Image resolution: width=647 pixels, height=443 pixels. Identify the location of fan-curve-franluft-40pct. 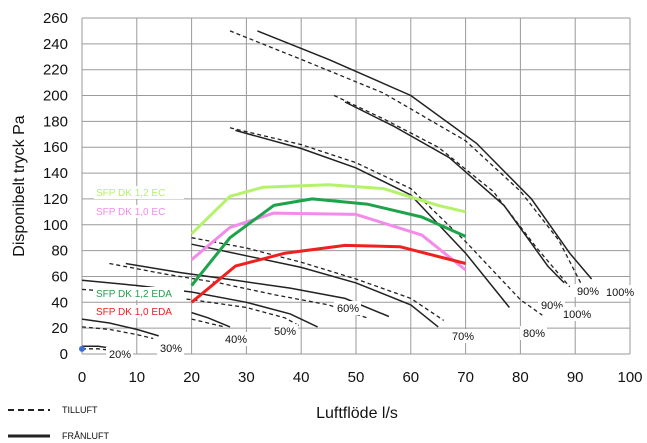
(211, 319).